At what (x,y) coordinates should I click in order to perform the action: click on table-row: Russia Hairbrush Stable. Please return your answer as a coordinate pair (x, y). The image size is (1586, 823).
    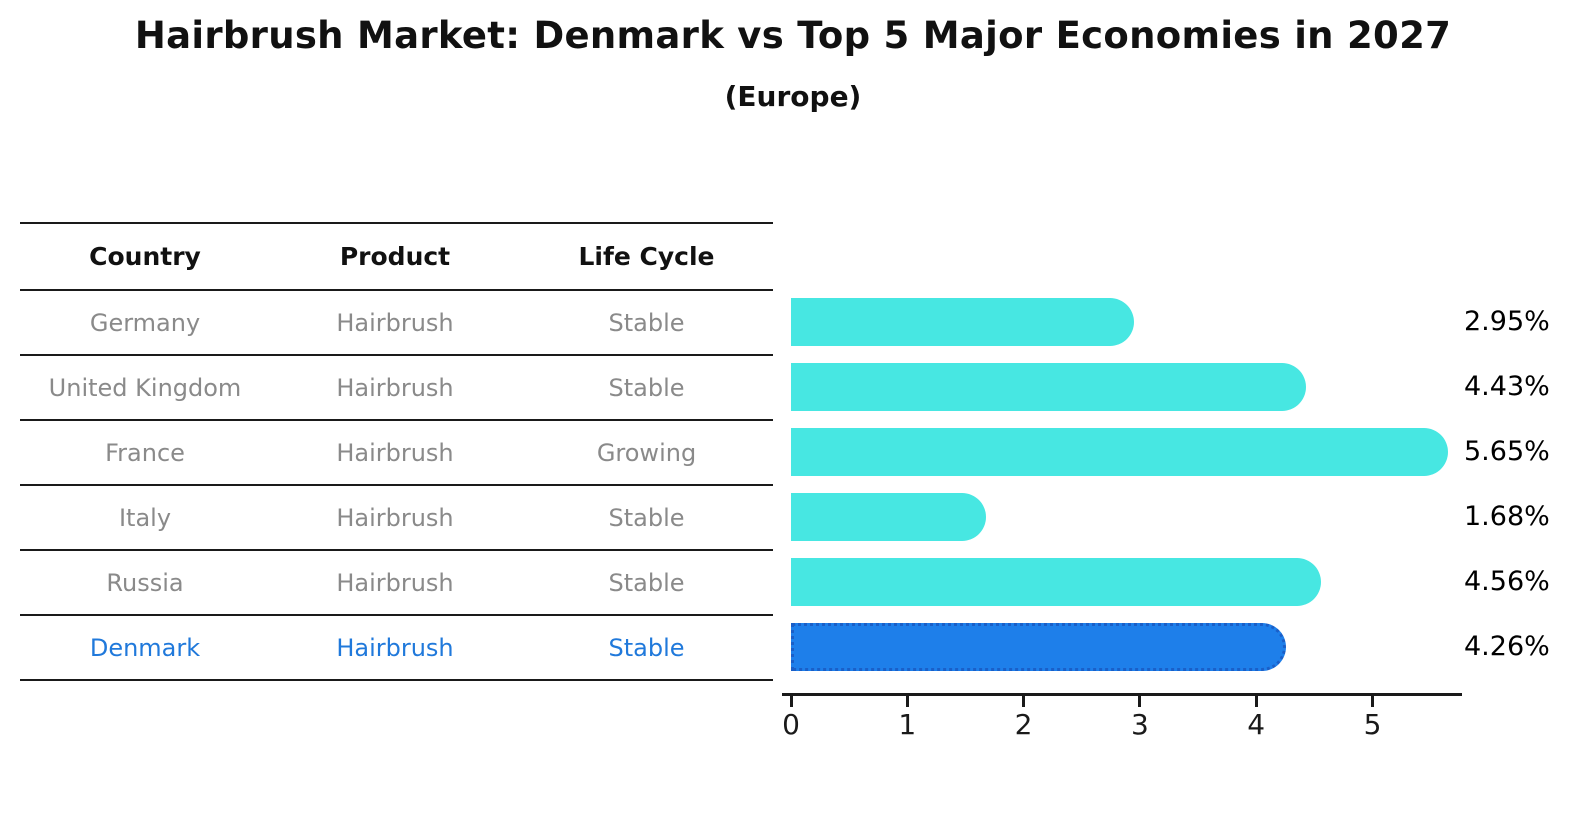
    Looking at the image, I should click on (396, 583).